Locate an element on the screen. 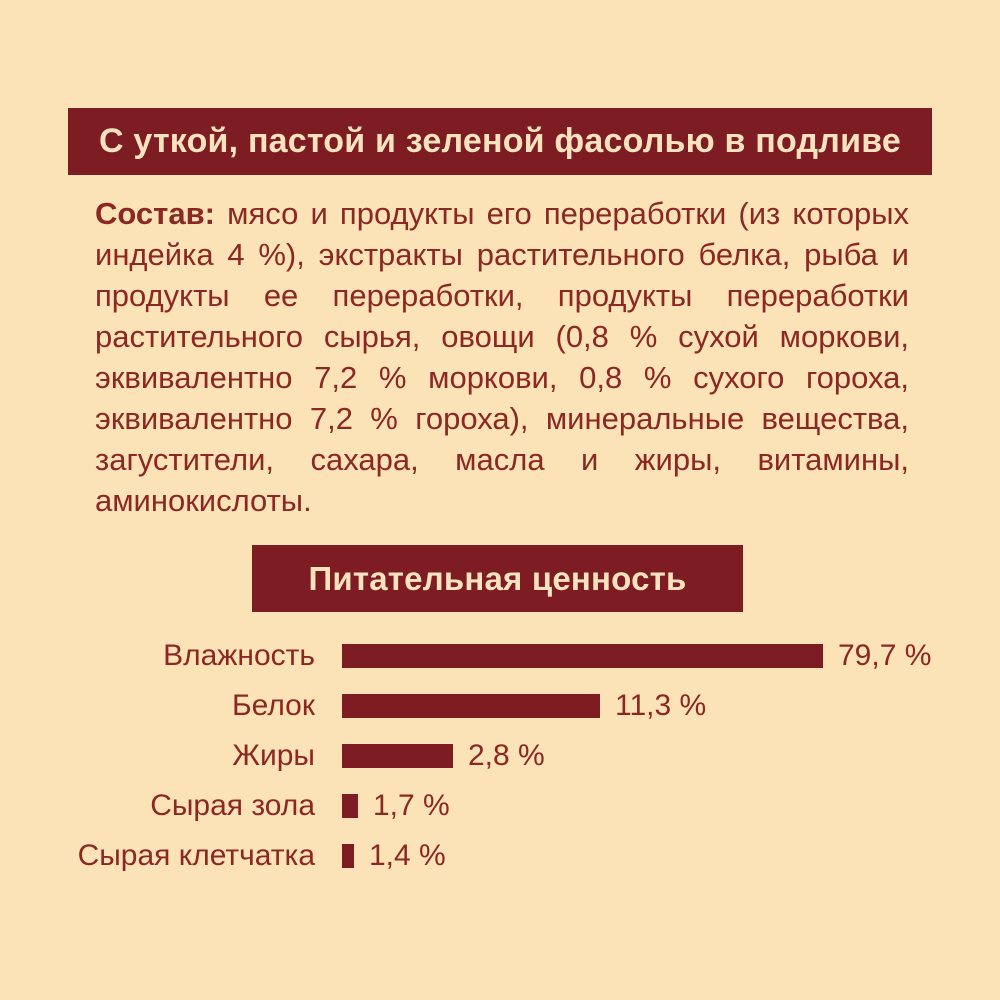 The width and height of the screenshot is (1000, 1000). chart-row: Сырая клетчатка 1,4 % is located at coordinates (500, 856).